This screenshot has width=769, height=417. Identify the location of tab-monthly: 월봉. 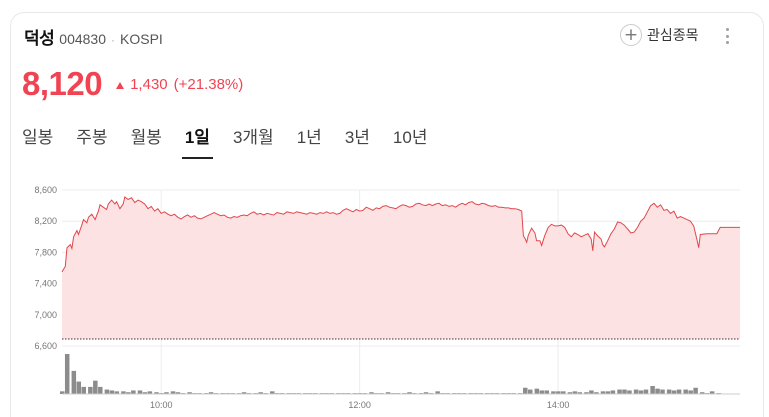
(146, 137).